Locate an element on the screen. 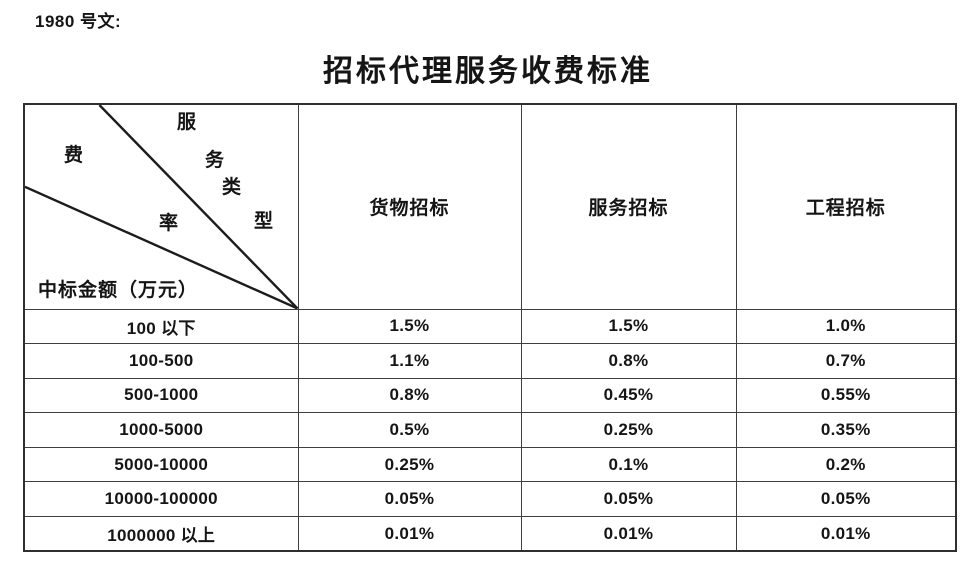  table-row: 100-500 1.1% 0.8% 0.7% is located at coordinates (490, 361).